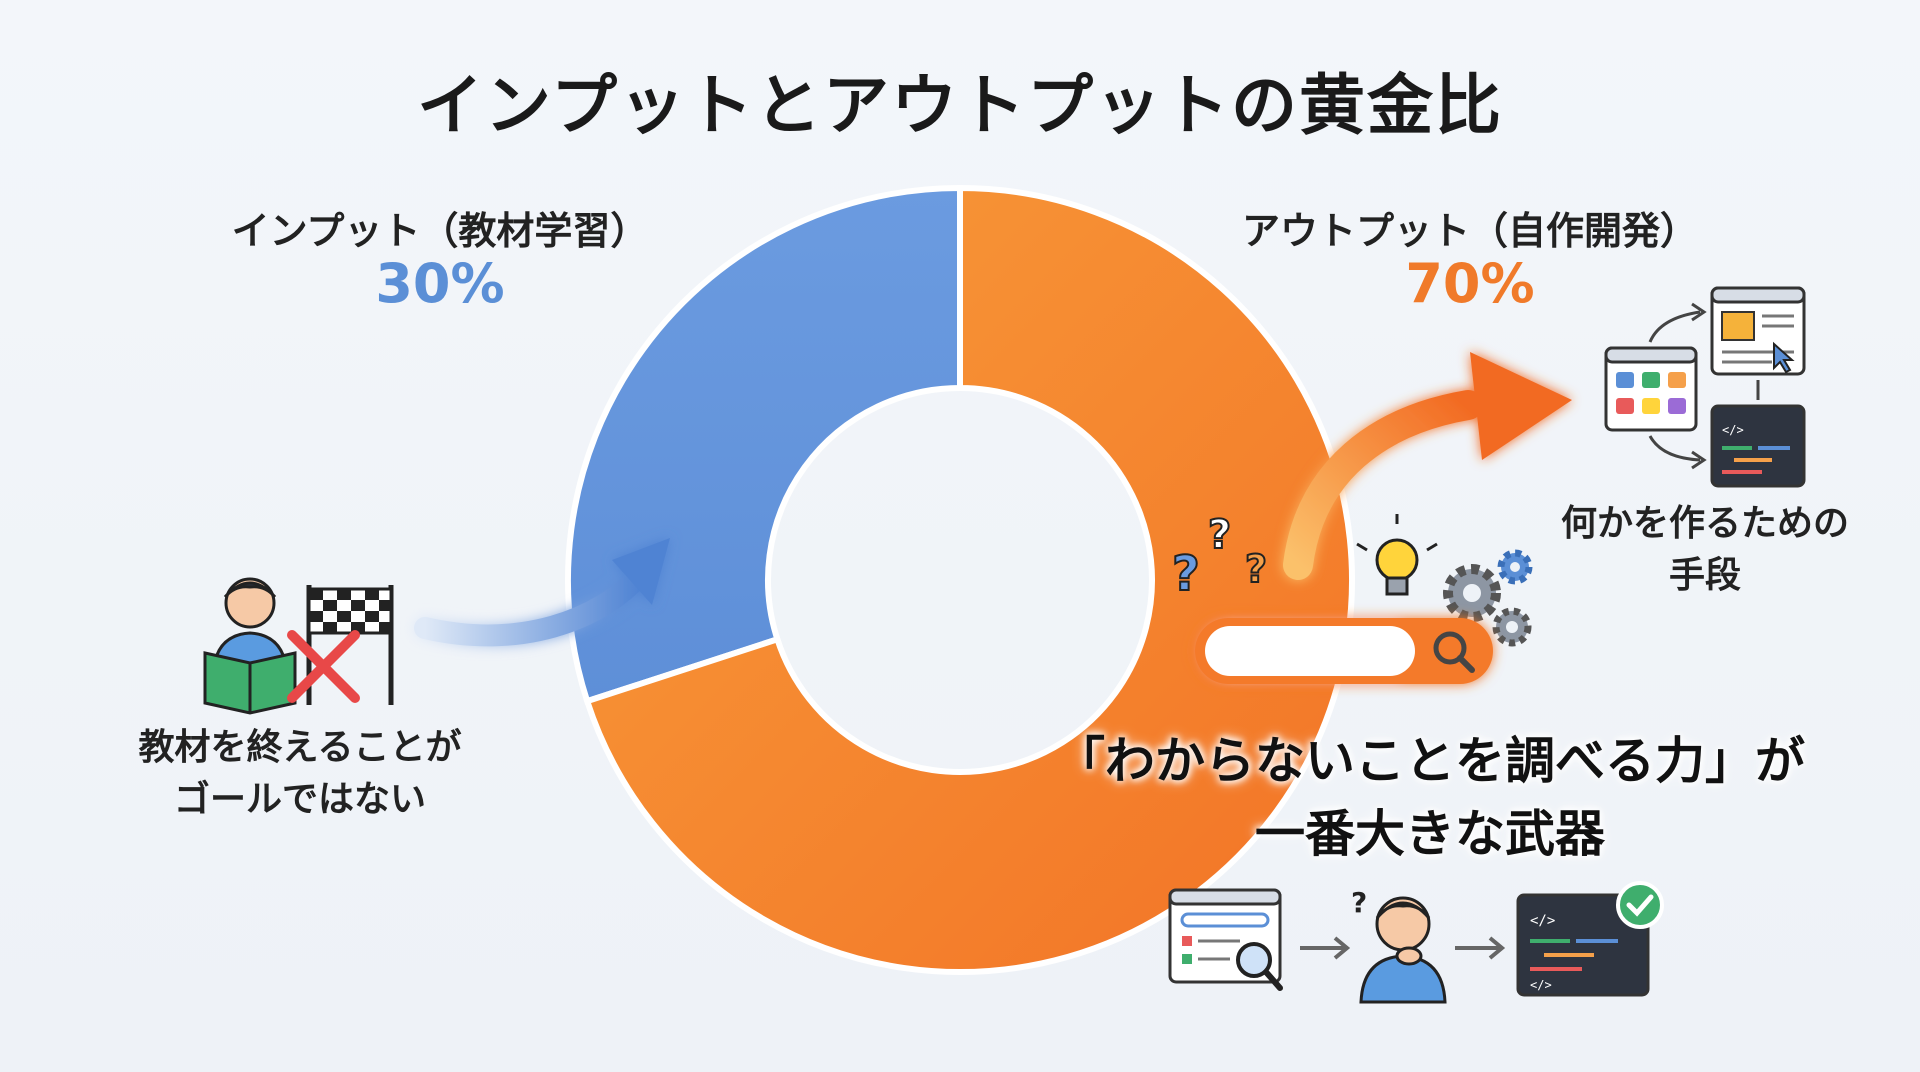  I want to click on reading-person-icon, so click(250, 646).